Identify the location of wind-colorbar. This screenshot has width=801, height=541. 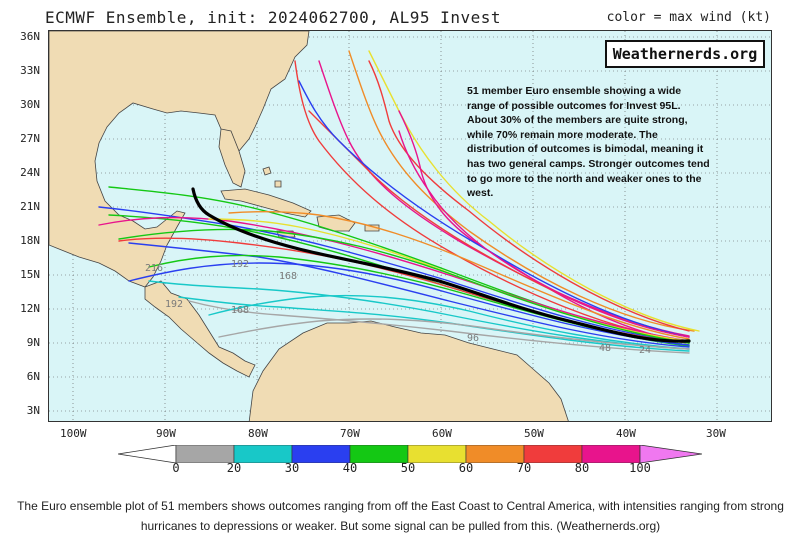
(410, 454).